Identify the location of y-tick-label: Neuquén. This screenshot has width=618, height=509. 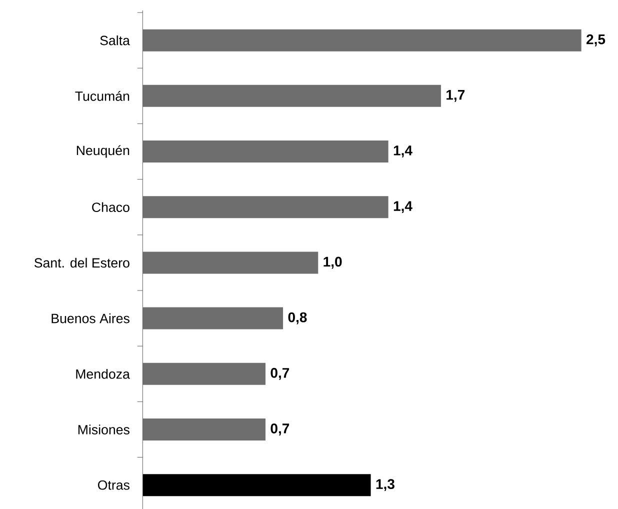
(103, 151).